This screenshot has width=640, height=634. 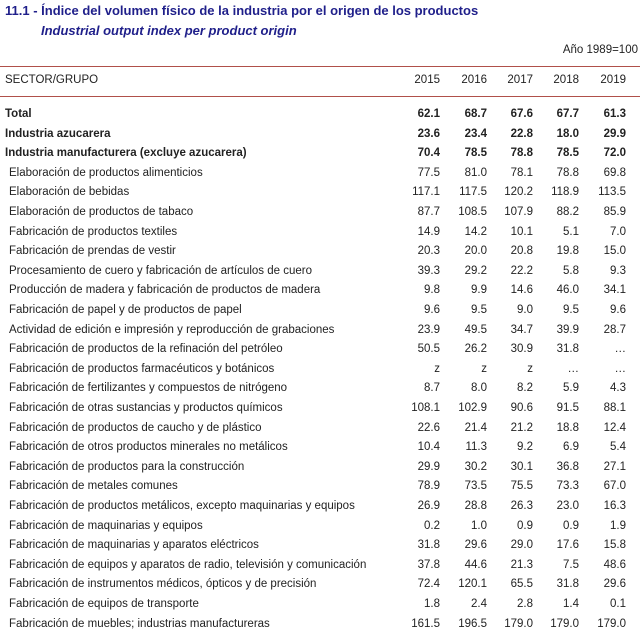 I want to click on value-cell-2016: 14.2, so click(x=475, y=231).